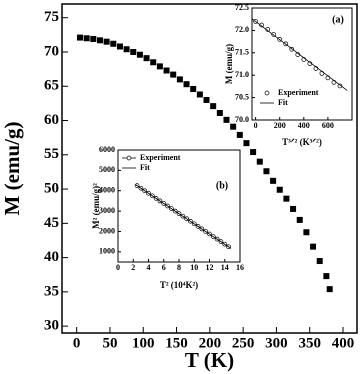 The image size is (360, 374). Describe the element at coordinates (164, 267) in the screenshot. I see `x-tick-label: 6` at that location.